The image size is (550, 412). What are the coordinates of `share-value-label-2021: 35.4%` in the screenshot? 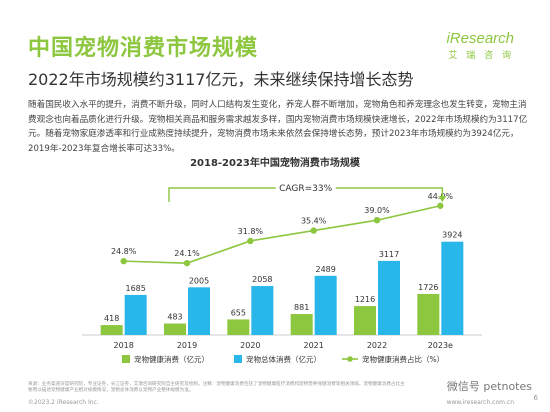 It's located at (314, 221).